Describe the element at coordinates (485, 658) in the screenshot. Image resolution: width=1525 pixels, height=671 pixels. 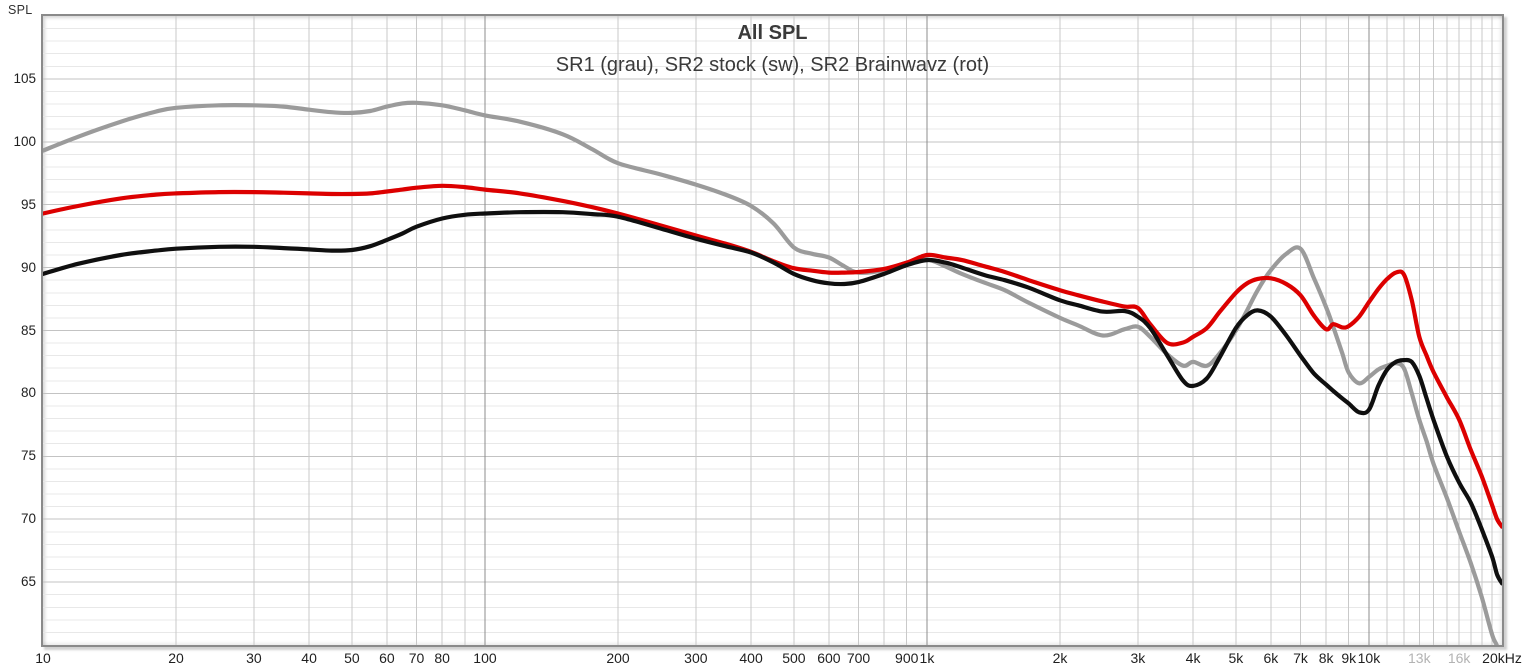
I see `x-tick-label-100: 100` at that location.